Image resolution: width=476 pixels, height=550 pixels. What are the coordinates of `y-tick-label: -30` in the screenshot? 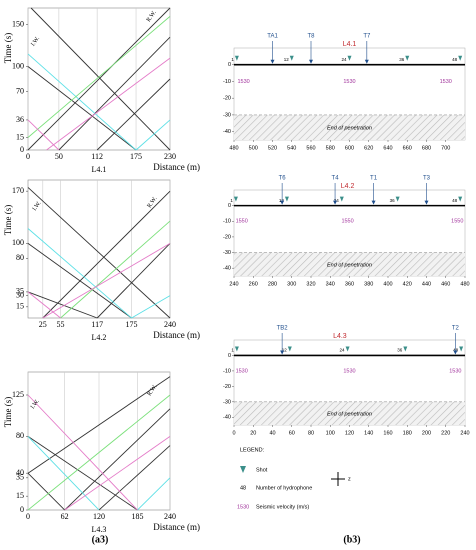 It's located at (227, 253).